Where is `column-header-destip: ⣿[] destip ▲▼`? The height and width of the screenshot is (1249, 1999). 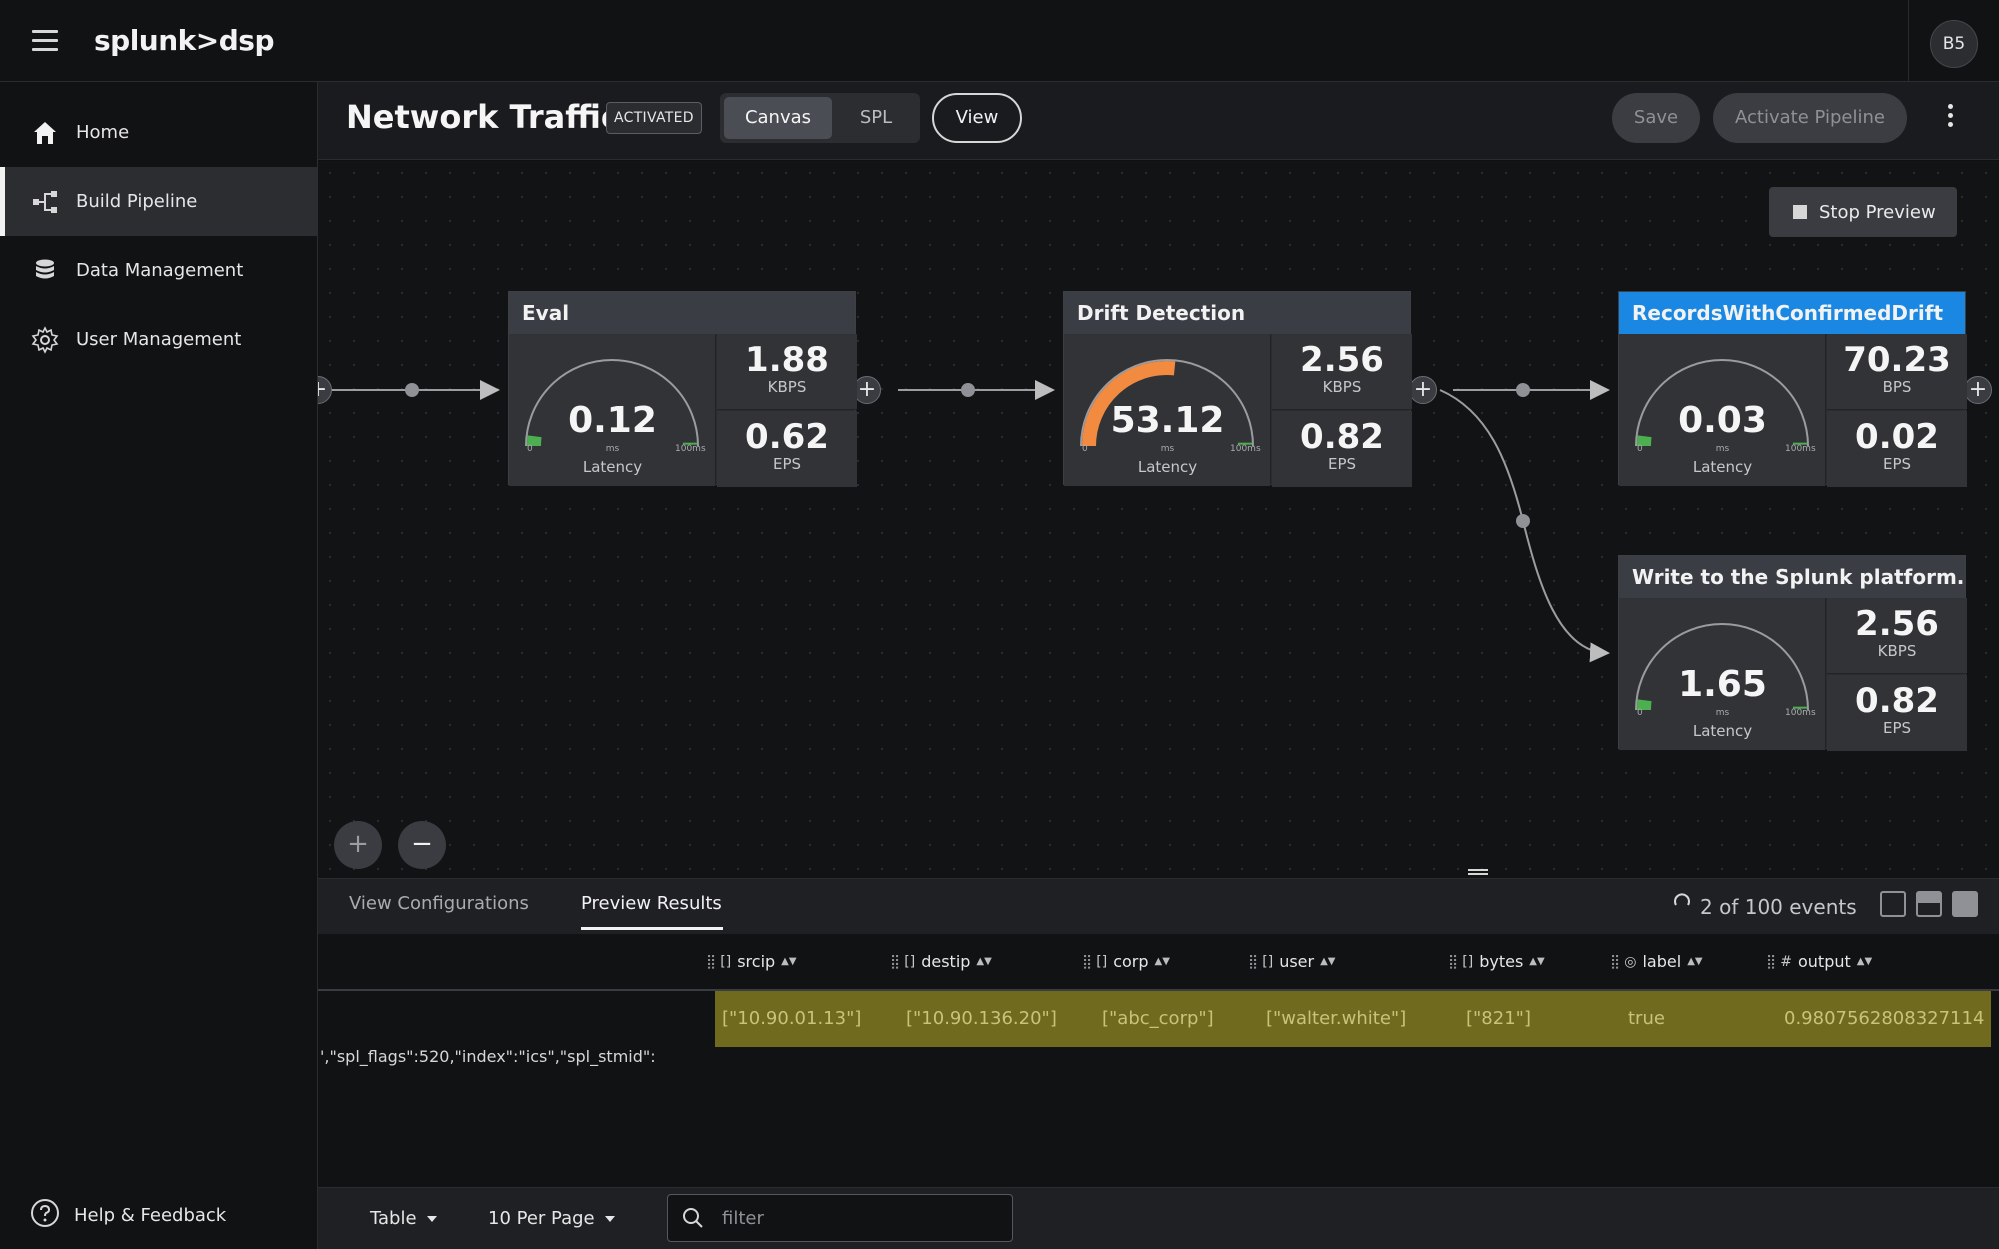 column-header-destip: ⣿[] destip ▲▼ is located at coordinates (941, 961).